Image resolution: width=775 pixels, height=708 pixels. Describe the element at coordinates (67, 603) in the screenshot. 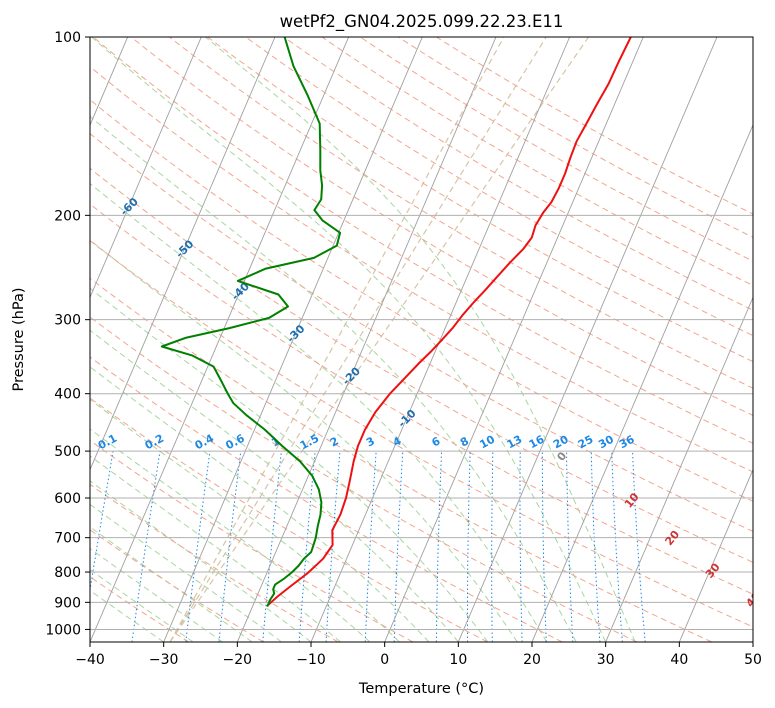

I see `y-tick-label: 900` at that location.